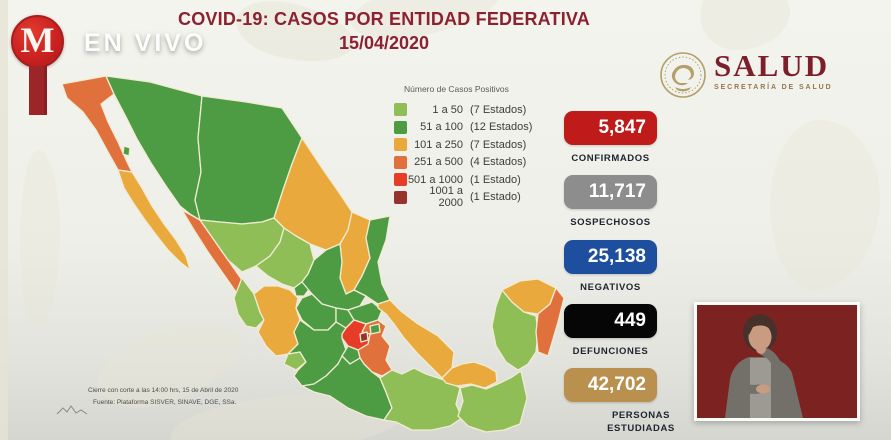  What do you see at coordinates (435, 179) in the screenshot?
I see `legend-range: 501 a 1000` at bounding box center [435, 179].